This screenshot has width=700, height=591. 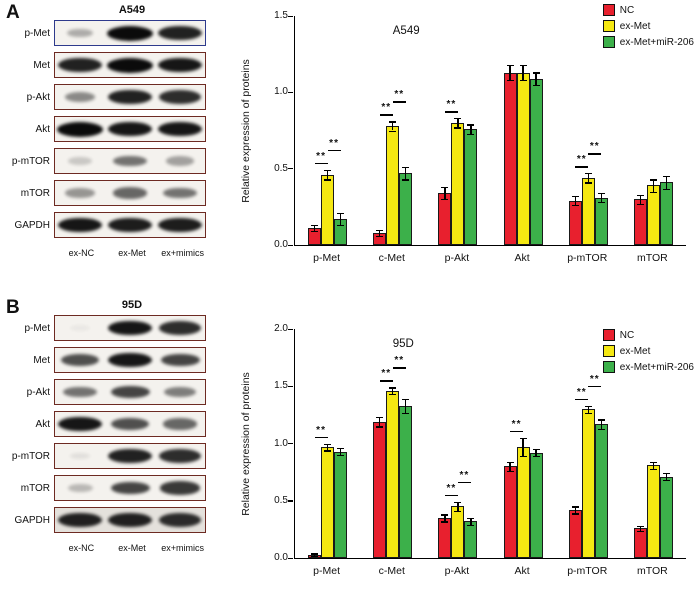 What do you see at coordinates (457, 571) in the screenshot?
I see `x-category-label: p-Akt` at bounding box center [457, 571].